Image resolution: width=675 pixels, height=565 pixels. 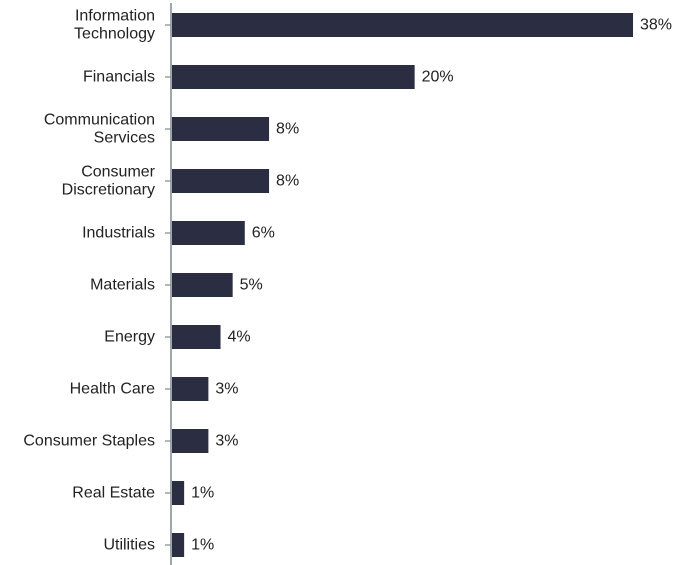 What do you see at coordinates (89, 441) in the screenshot?
I see `category-label: Consumer Staples` at bounding box center [89, 441].